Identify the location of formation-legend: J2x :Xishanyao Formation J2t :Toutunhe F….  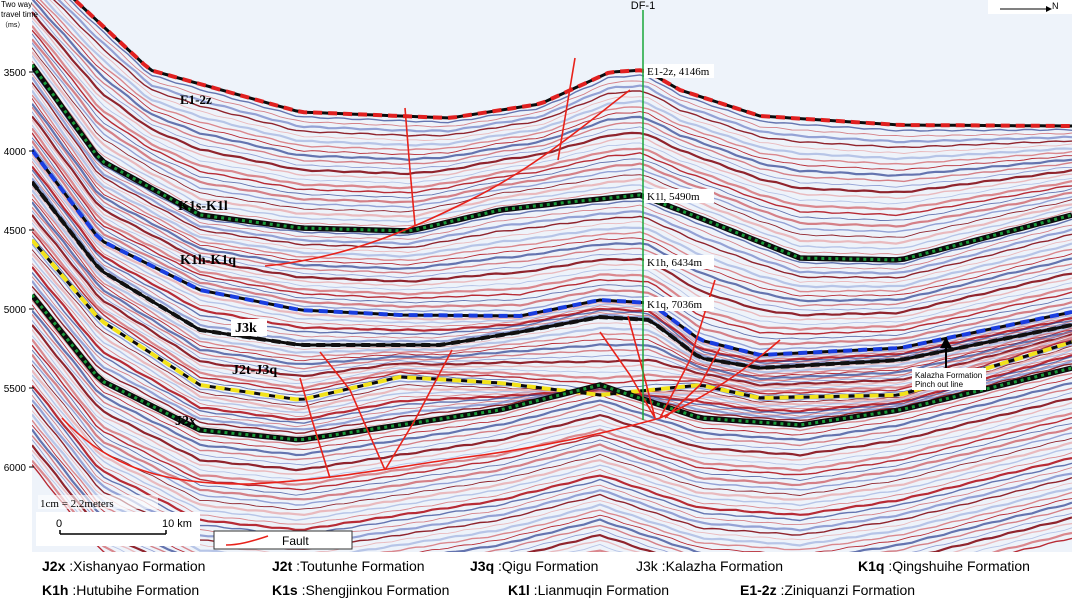
(536, 578).